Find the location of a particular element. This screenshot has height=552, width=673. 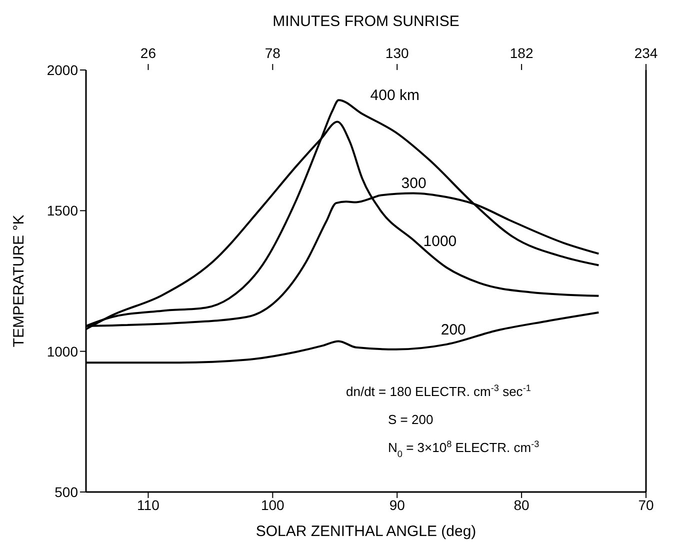

x-tick-label: 90 is located at coordinates (397, 504).